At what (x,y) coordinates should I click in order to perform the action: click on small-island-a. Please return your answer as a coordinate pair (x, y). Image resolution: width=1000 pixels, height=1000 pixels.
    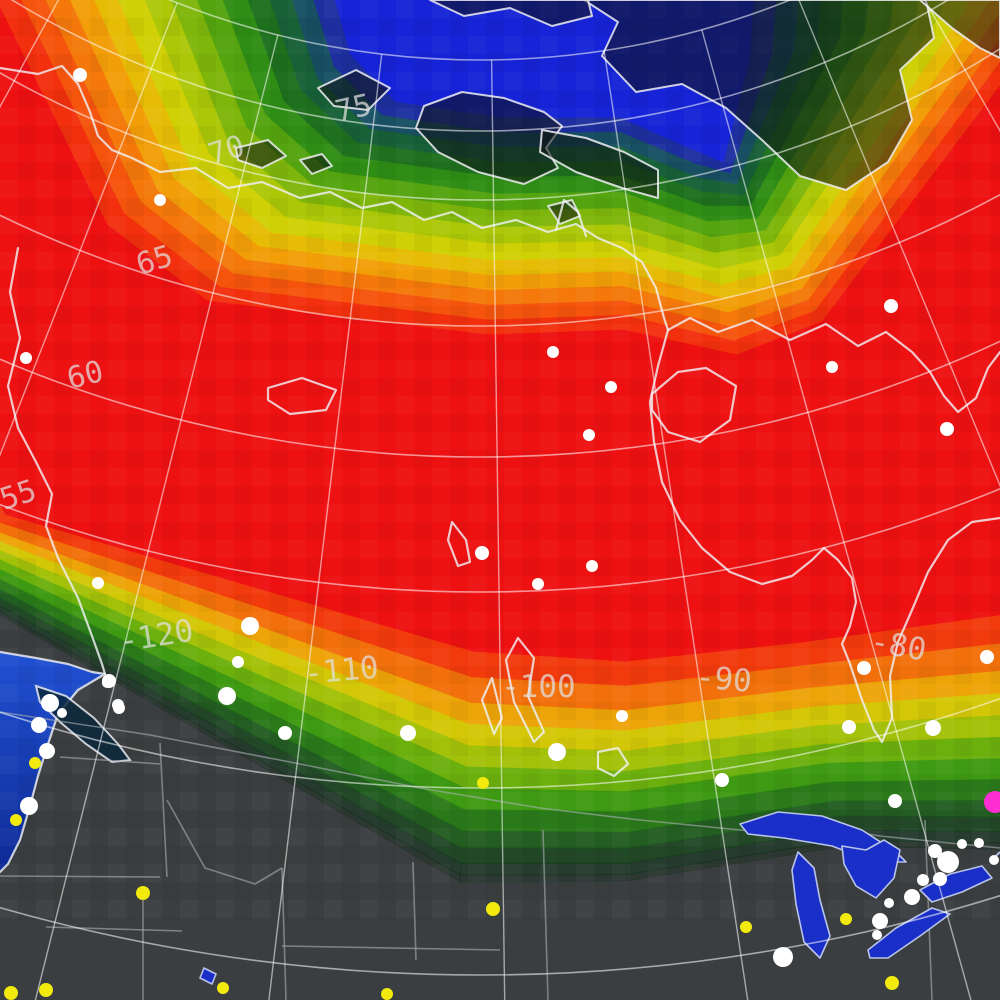
    Looking at the image, I should click on (261, 154).